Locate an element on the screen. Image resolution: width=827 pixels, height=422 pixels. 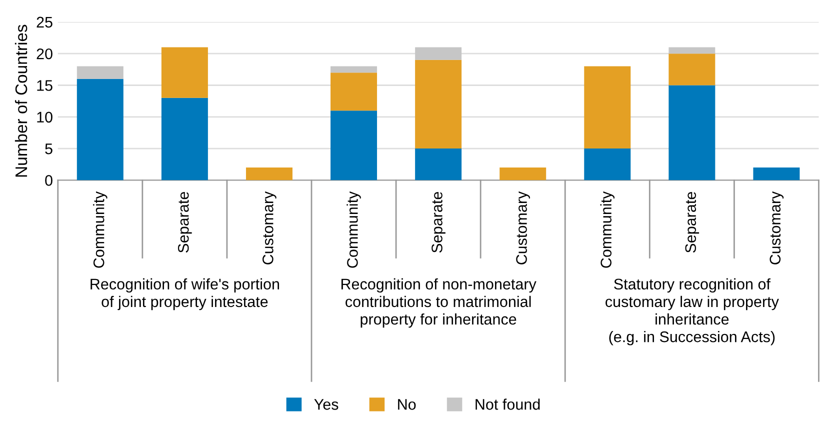
y-tick-label: 5 is located at coordinates (48, 149).